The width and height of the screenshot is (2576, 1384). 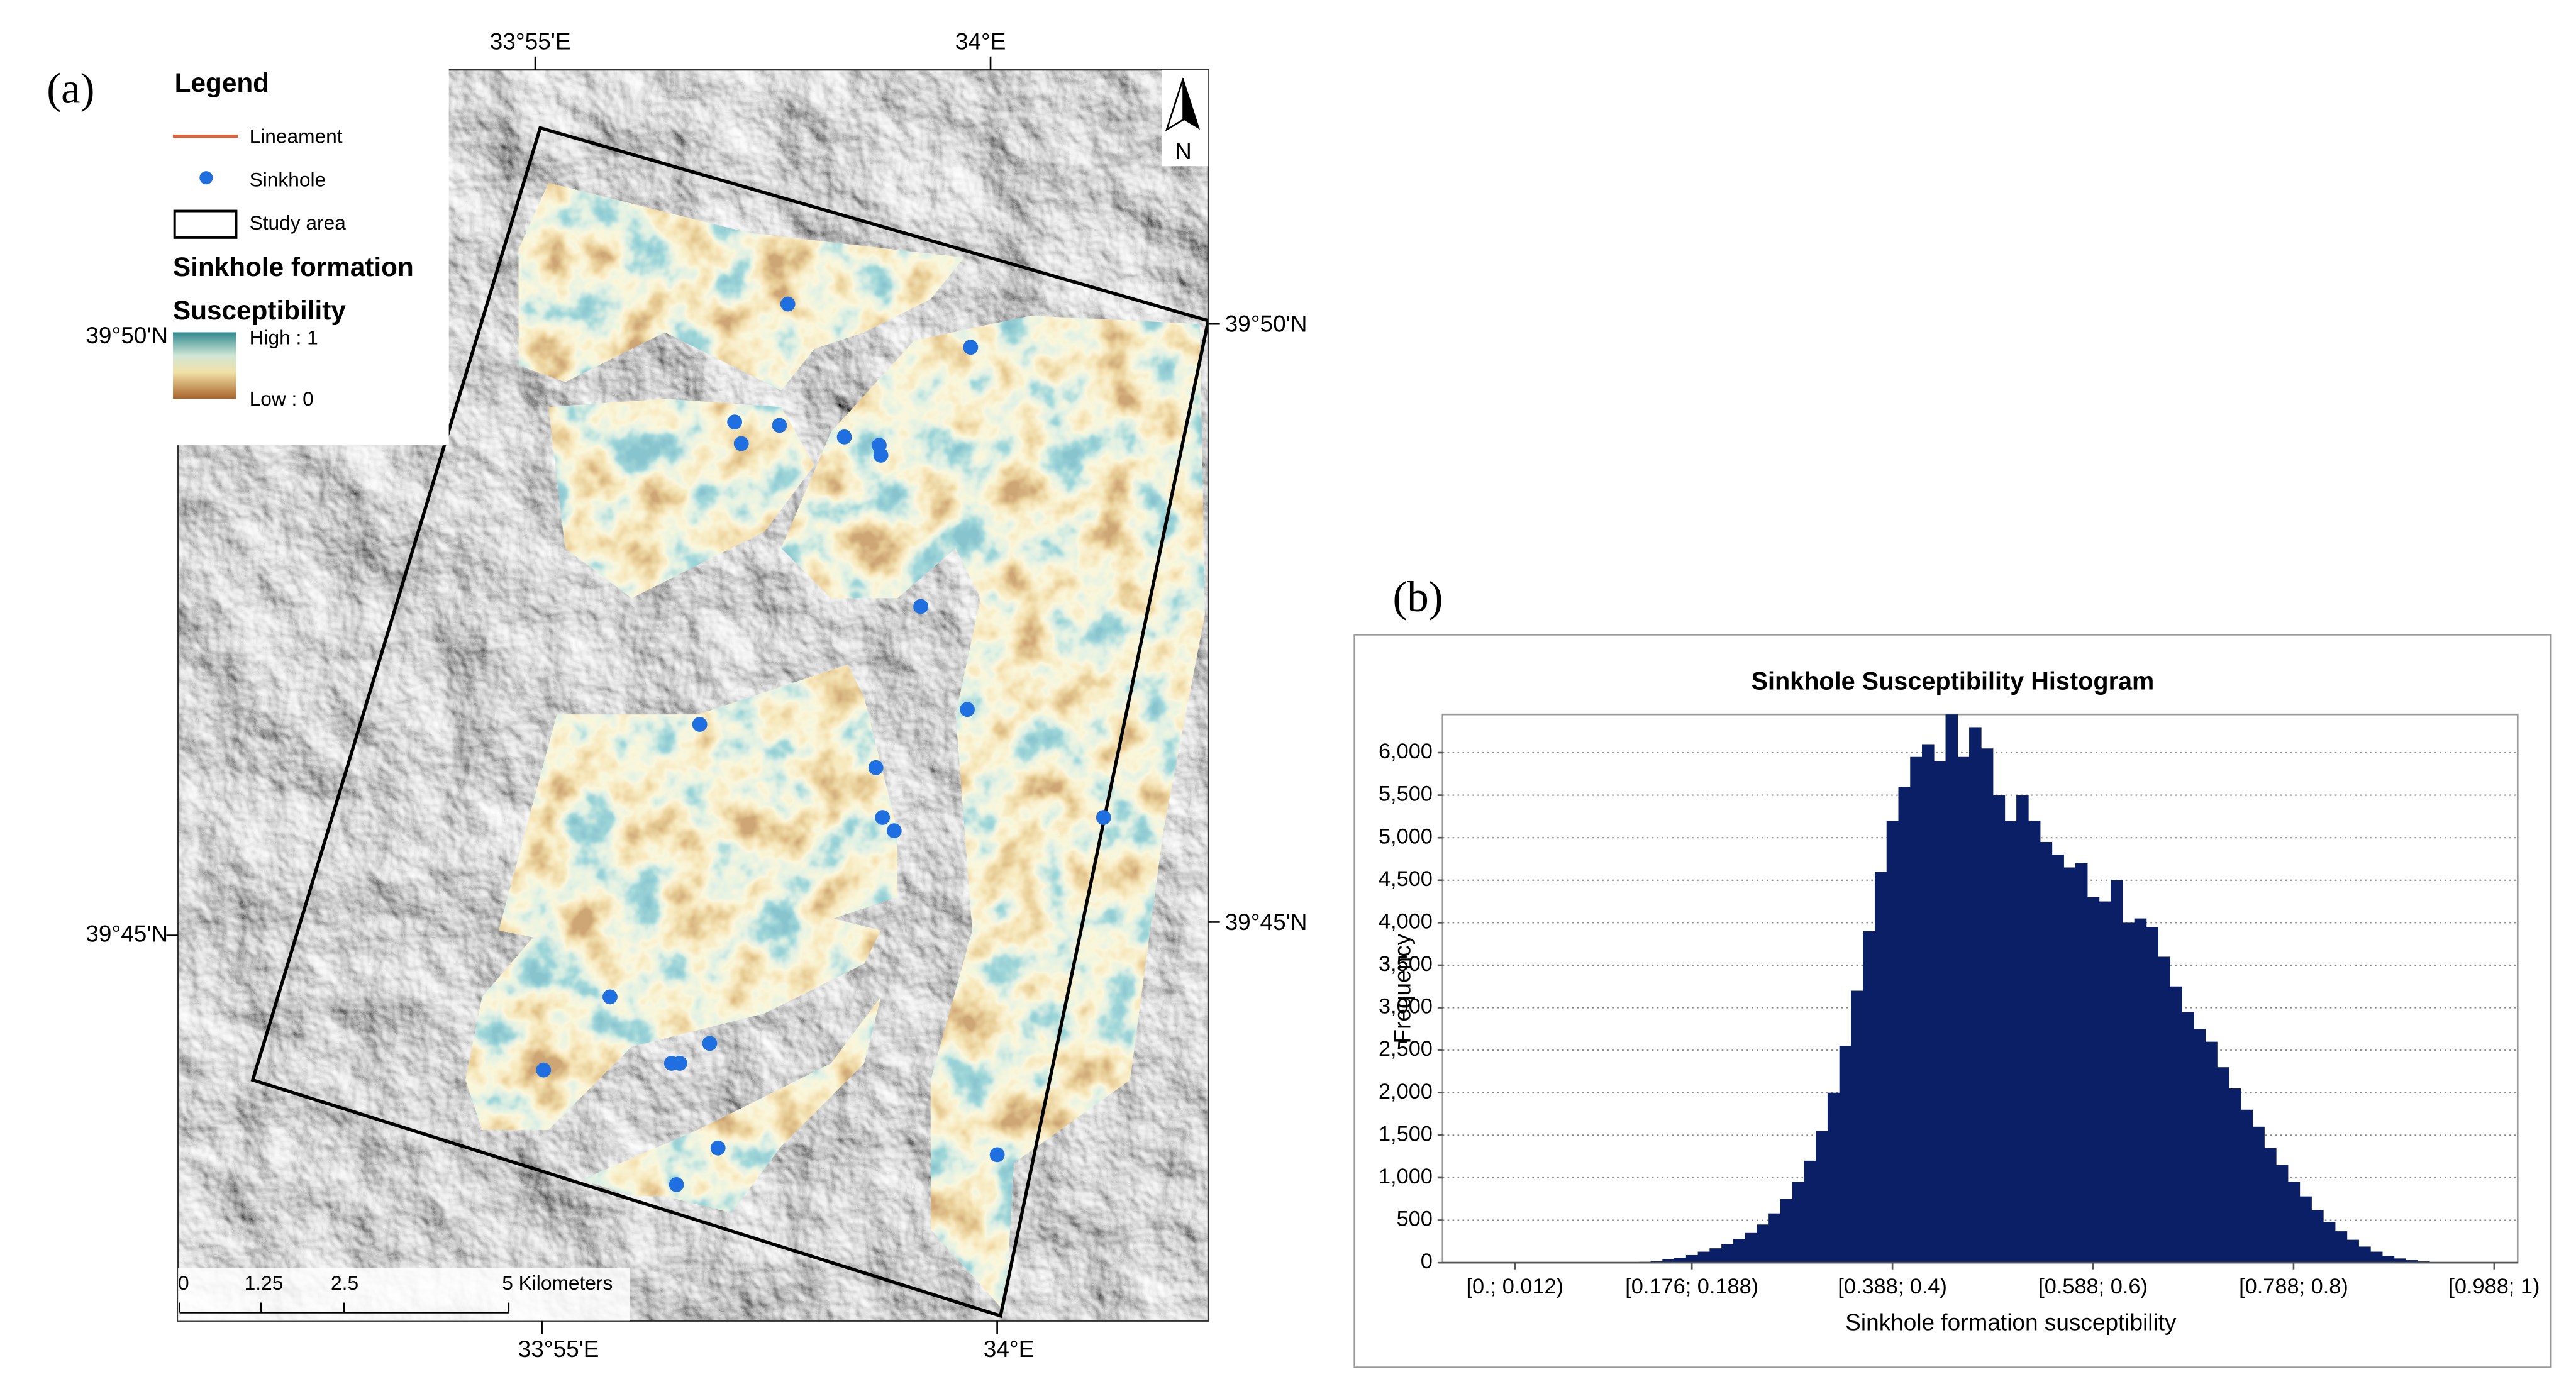 What do you see at coordinates (2293, 1286) in the screenshot?
I see `x-tick-label: [0.788; 0.8)` at bounding box center [2293, 1286].